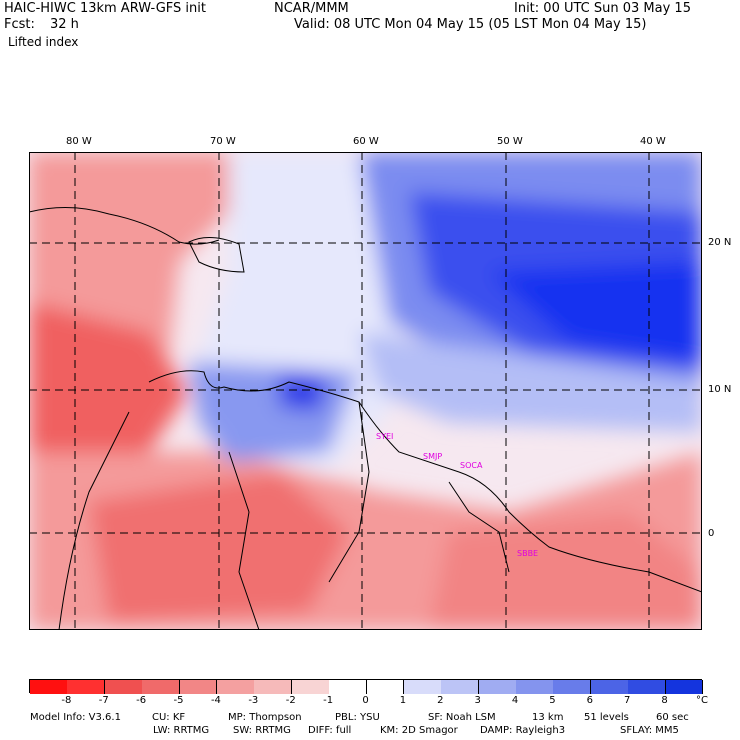  Describe the element at coordinates (64, 24) in the screenshot. I see `forecast-hour: 32 h` at that location.